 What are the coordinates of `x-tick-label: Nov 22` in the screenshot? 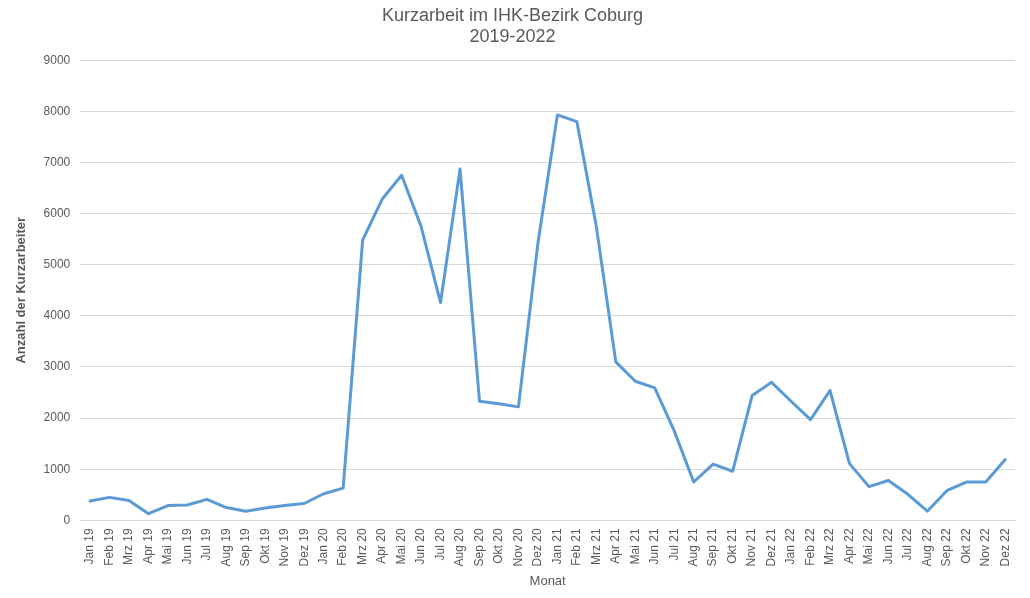 It's located at (985, 547).